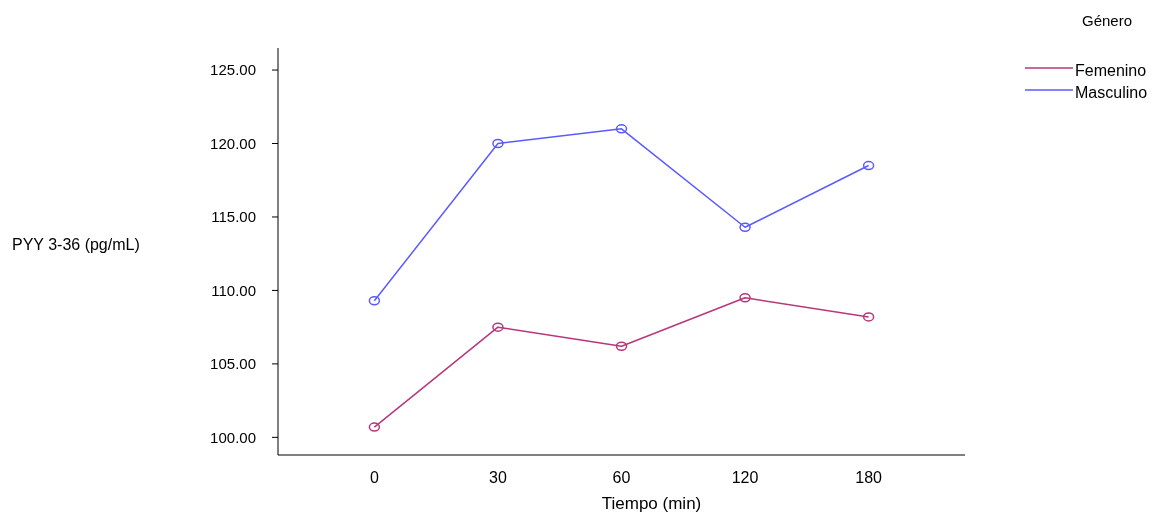 The width and height of the screenshot is (1173, 516). Describe the element at coordinates (651, 503) in the screenshot. I see `x-axis-title: Tiempo (min)` at that location.